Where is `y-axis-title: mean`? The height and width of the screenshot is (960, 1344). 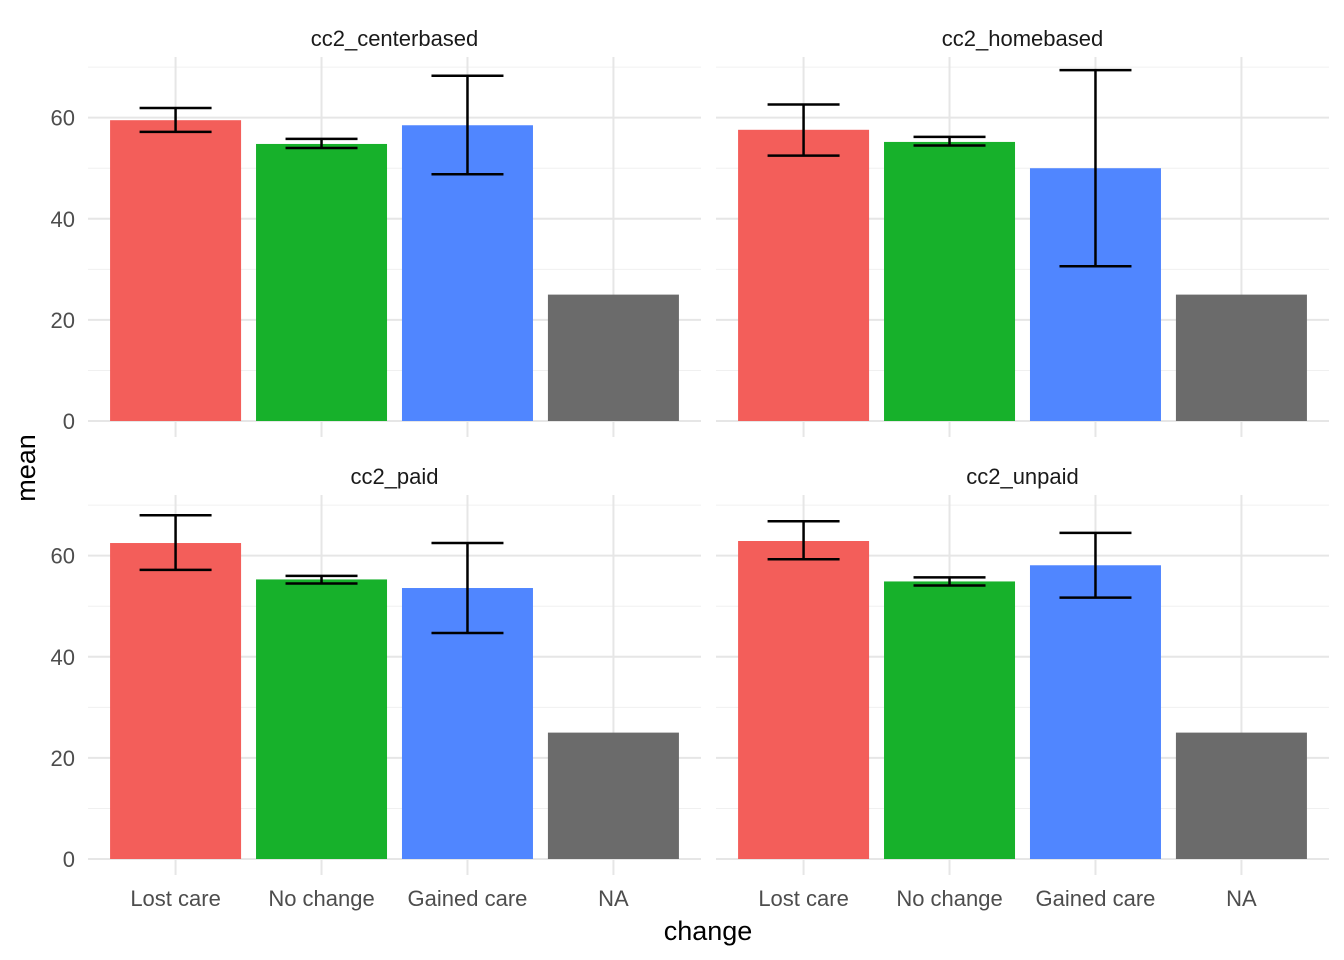 y-axis-title: mean is located at coordinates (26, 468).